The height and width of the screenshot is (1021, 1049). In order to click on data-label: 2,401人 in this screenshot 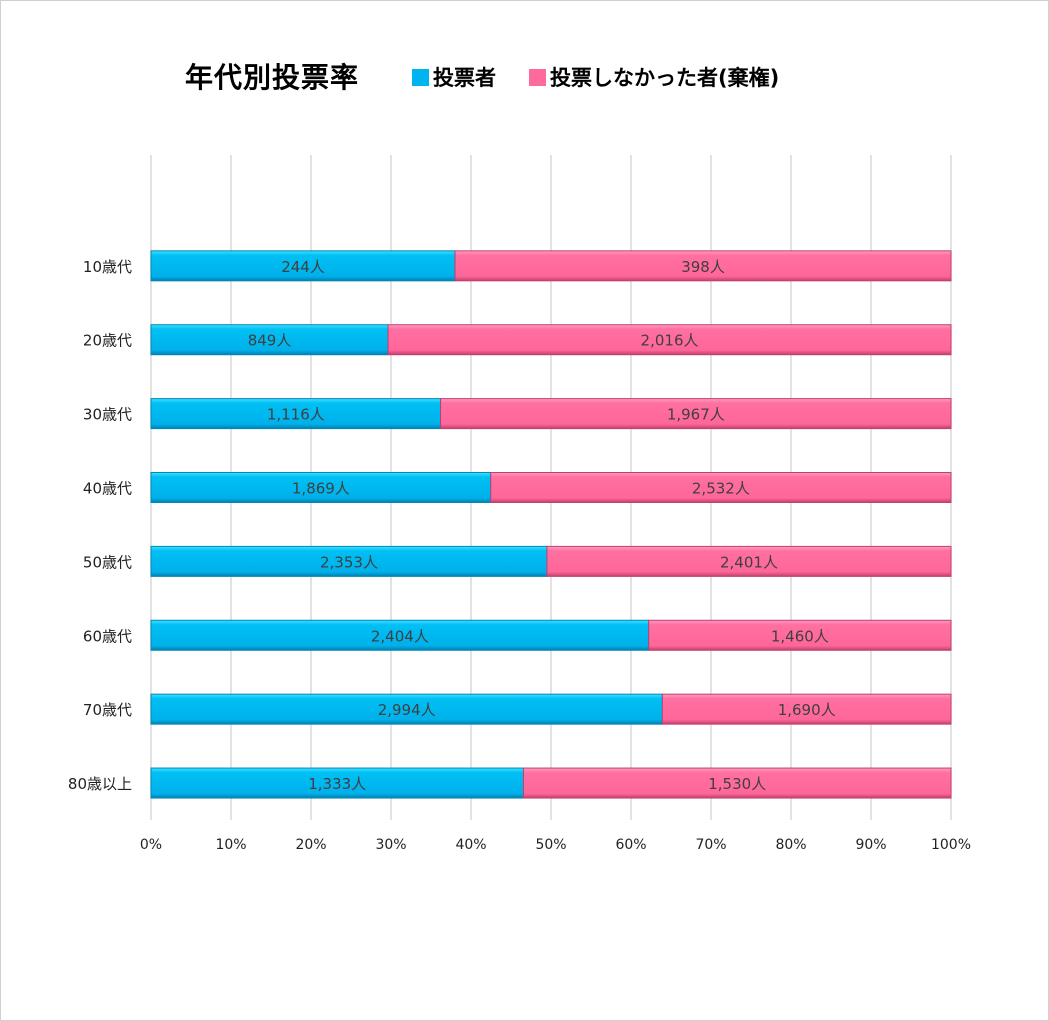, I will do `click(749, 562)`.